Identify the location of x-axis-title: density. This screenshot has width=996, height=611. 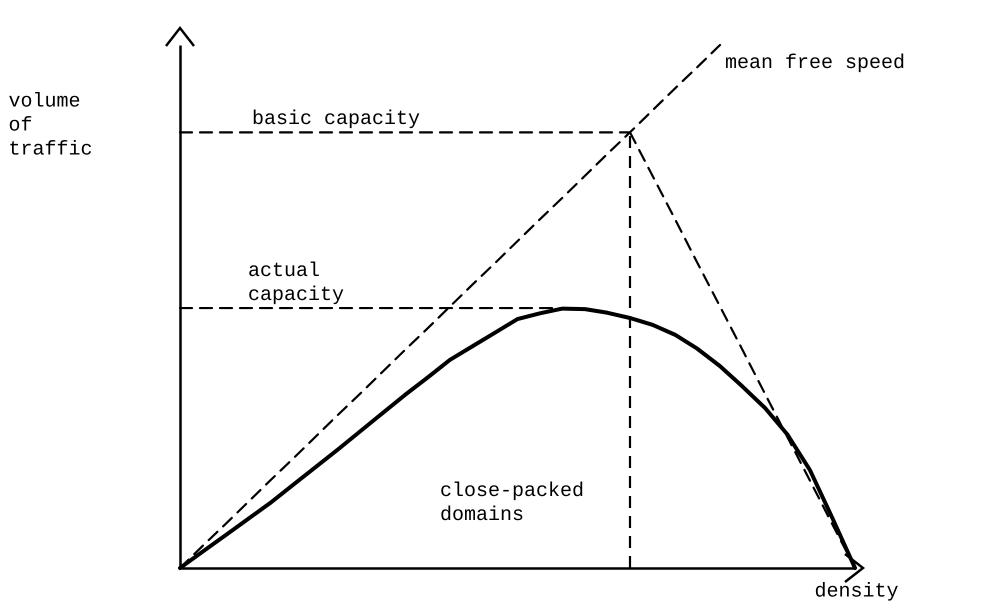
(856, 592).